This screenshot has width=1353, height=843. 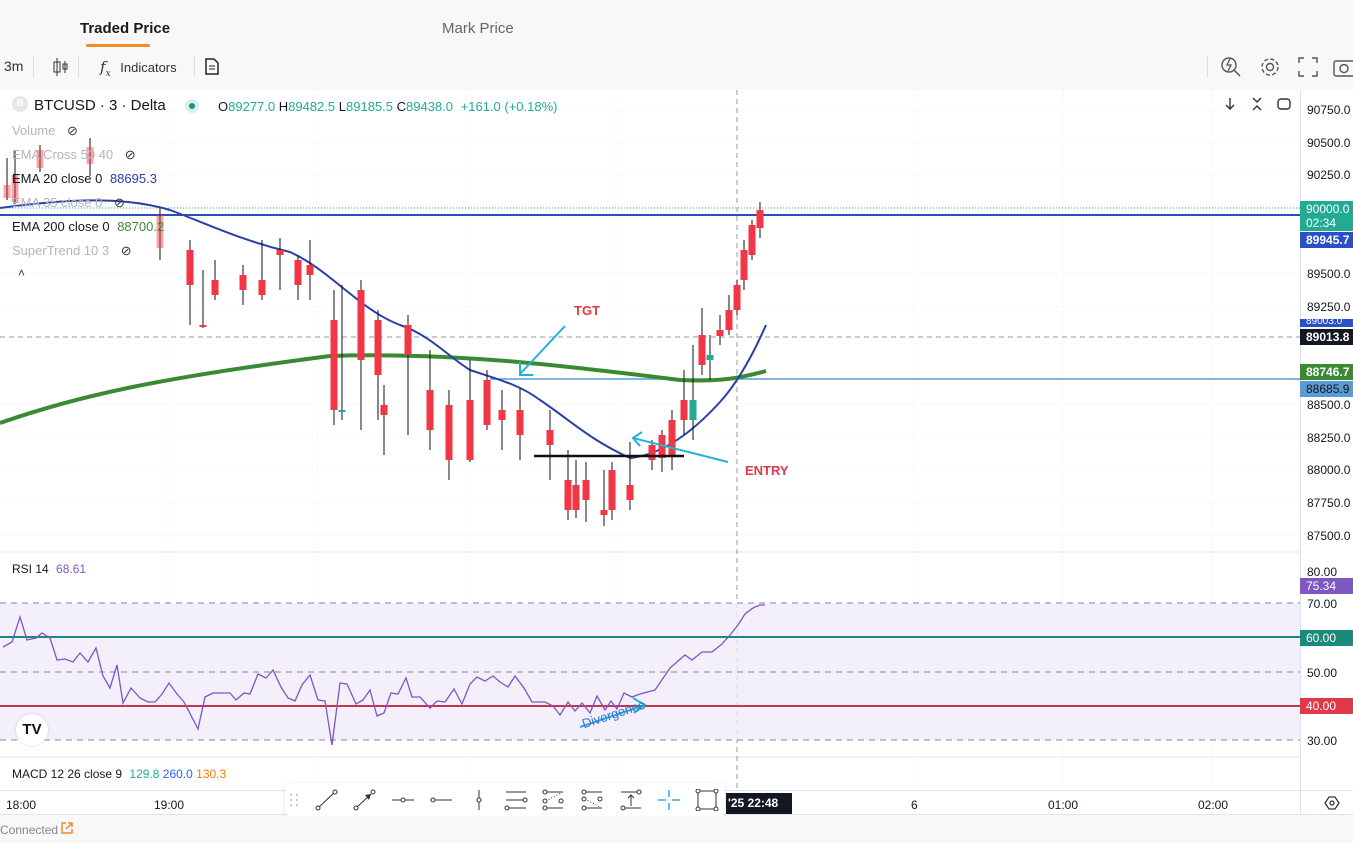 What do you see at coordinates (478, 28) in the screenshot?
I see `tab-mark-price: Mark Price` at bounding box center [478, 28].